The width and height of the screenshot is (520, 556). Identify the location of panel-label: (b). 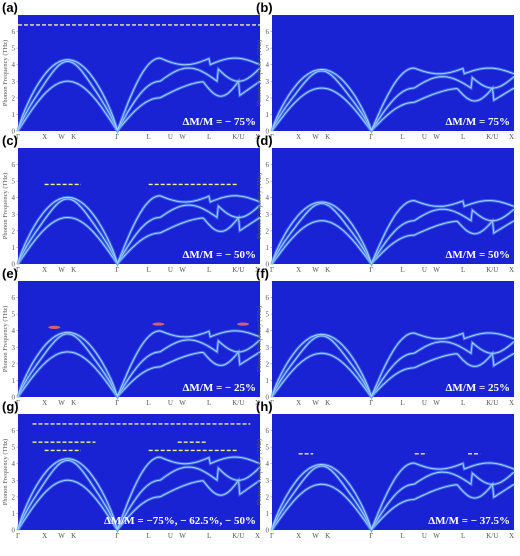
(264, 7).